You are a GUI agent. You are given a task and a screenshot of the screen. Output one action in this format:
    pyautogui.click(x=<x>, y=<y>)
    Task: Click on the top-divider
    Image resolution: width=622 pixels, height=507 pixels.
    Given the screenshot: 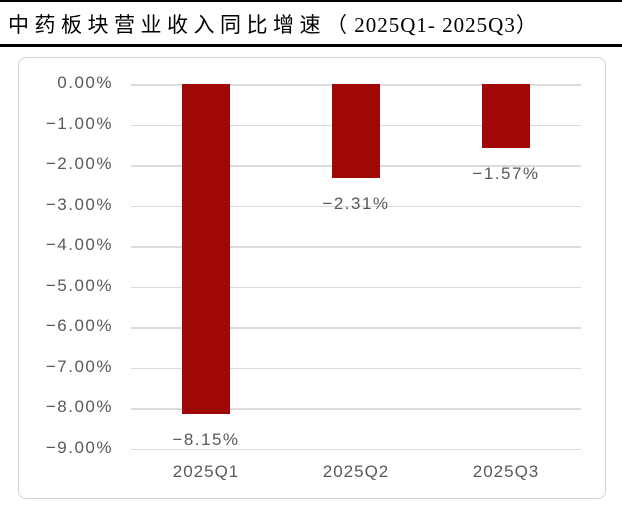 What is the action you would take?
    pyautogui.click(x=311, y=1)
    